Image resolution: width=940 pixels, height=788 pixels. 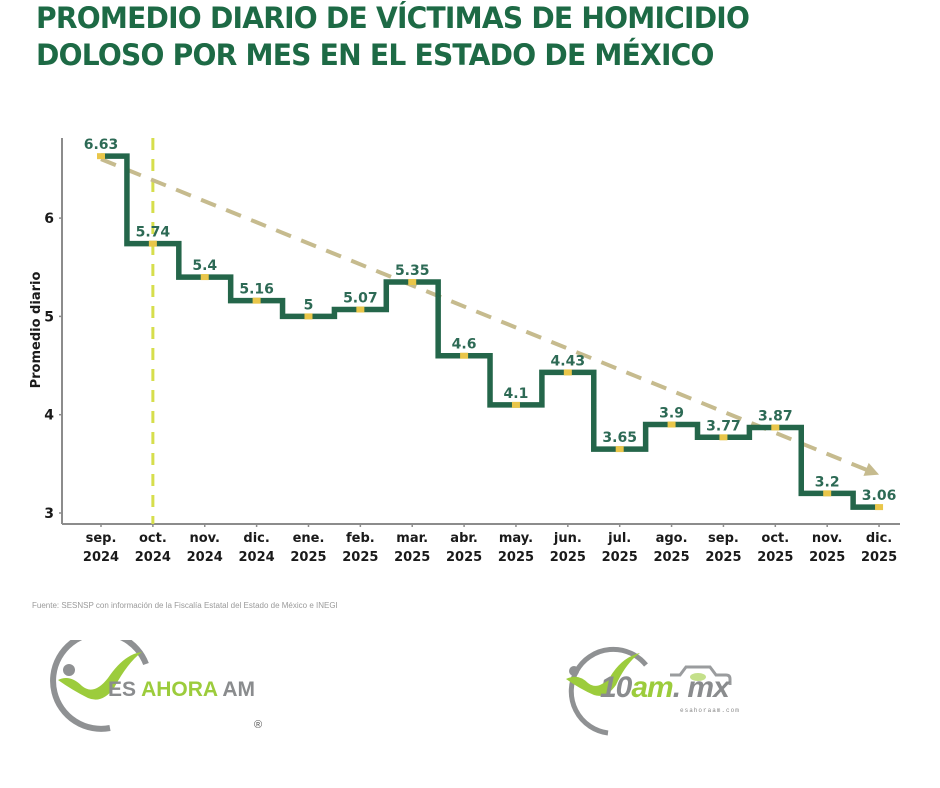 I want to click on x-tick-label: nov. 2024, so click(x=205, y=548).